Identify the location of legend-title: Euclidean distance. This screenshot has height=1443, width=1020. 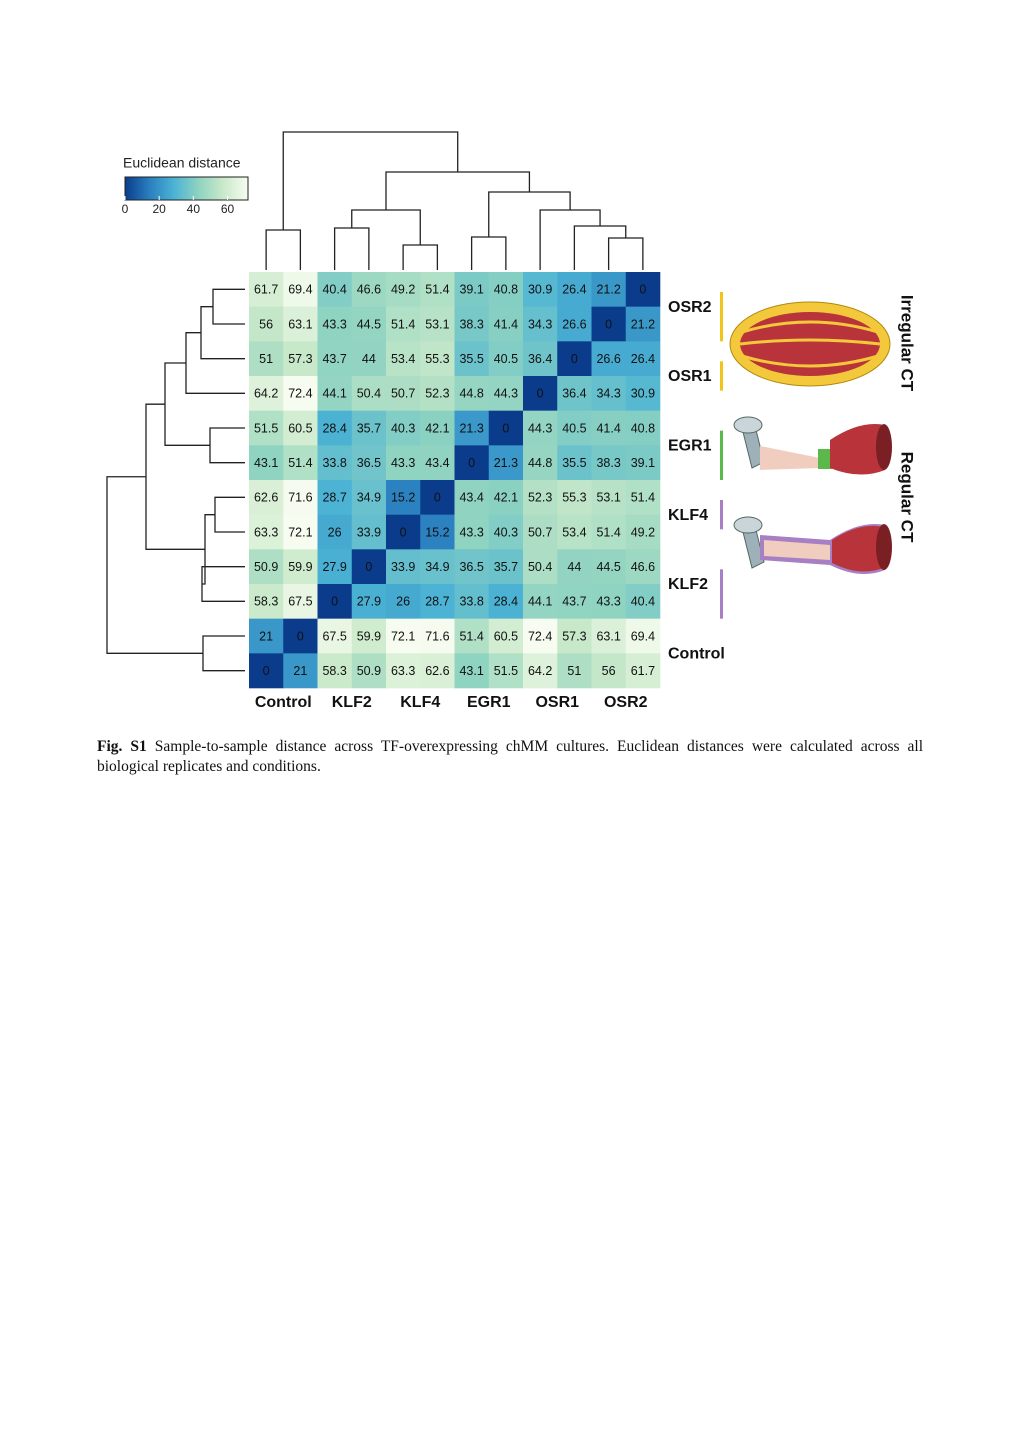
(182, 163).